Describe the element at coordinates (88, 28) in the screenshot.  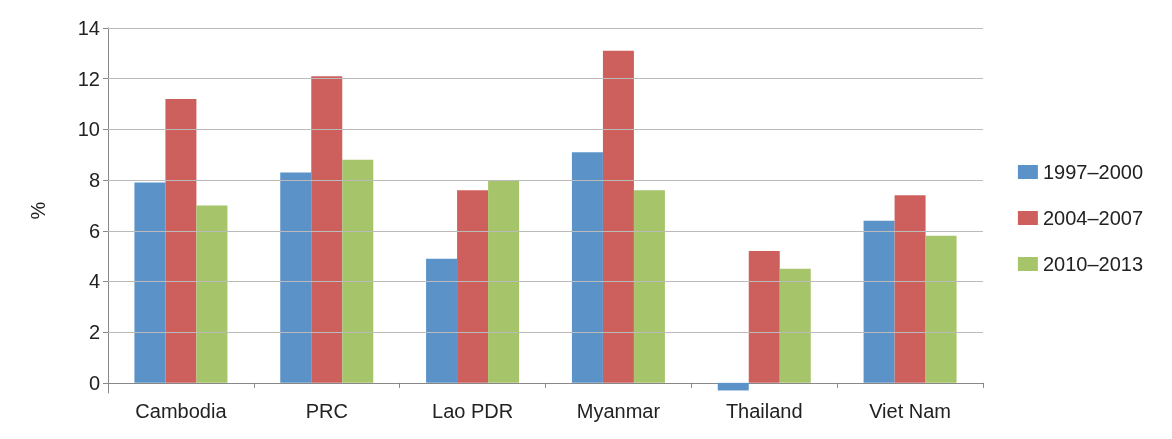
I see `y-tick-label: 14` at that location.